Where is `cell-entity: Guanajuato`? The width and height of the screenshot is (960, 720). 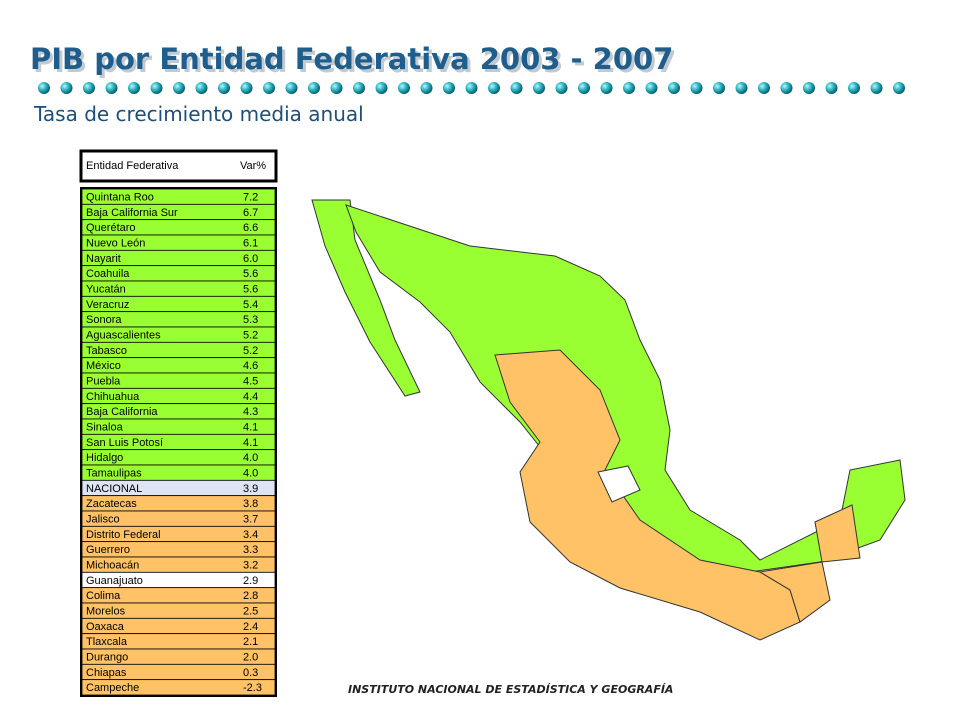
cell-entity: Guanajuato is located at coordinates (114, 581).